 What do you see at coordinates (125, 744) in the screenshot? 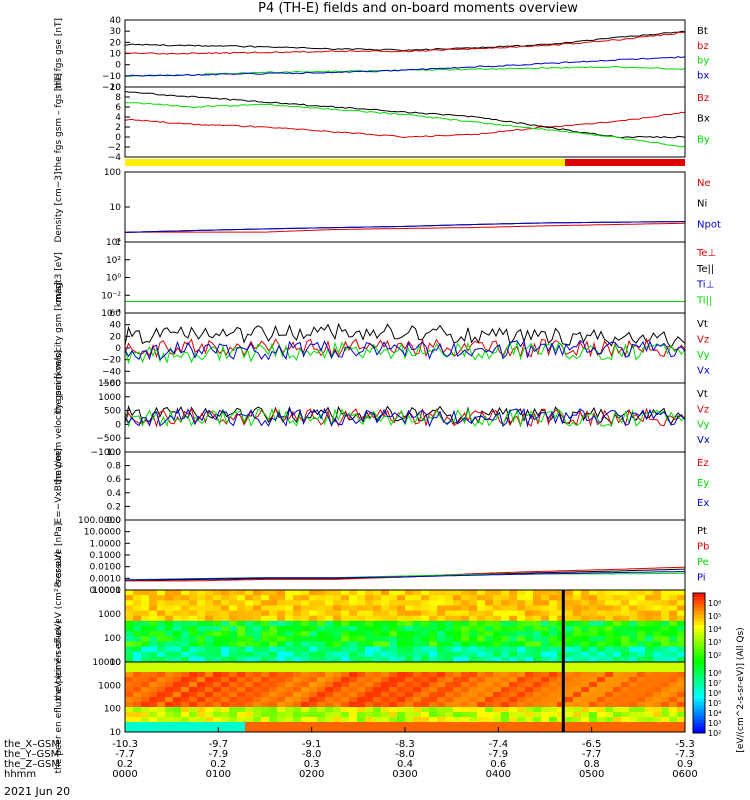
I see `xtick-label: -10.3` at bounding box center [125, 744].